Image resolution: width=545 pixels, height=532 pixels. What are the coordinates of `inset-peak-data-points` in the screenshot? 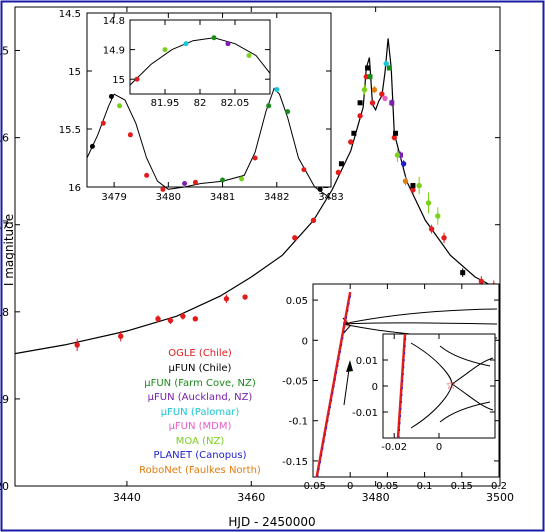 It's located at (206, 139).